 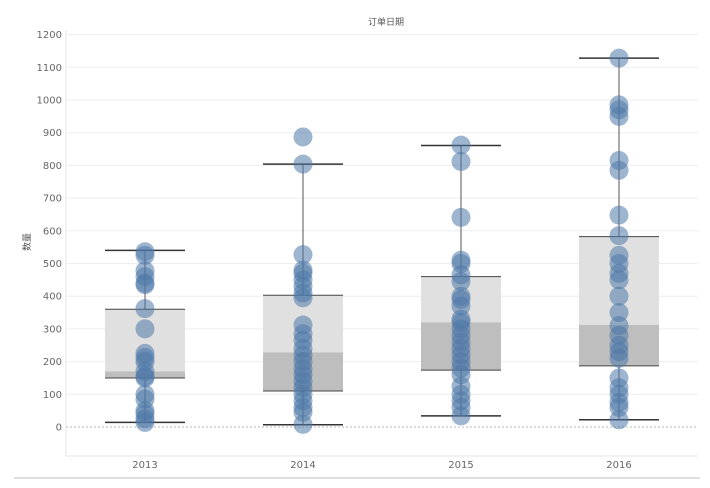 I want to click on y-tick-label: 600, so click(x=52, y=231).